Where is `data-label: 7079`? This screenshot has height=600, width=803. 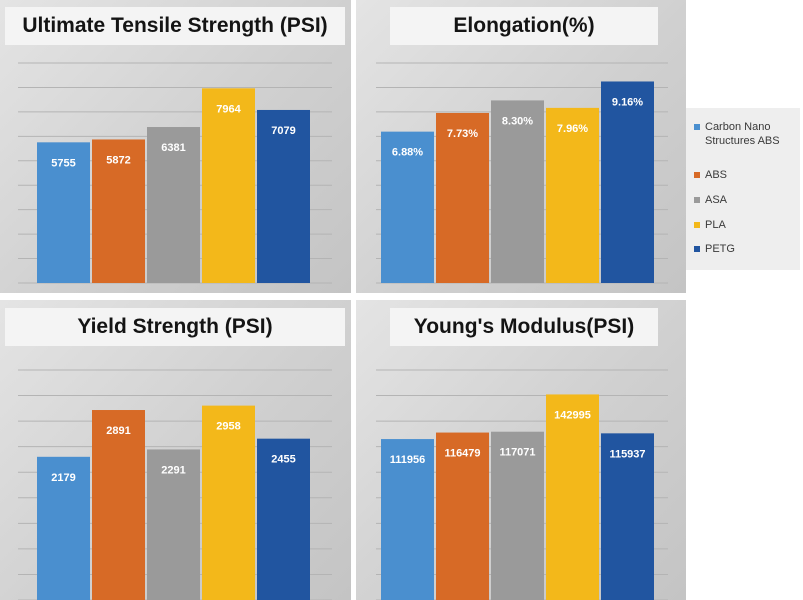
data-label: 7079 is located at coordinates (283, 131).